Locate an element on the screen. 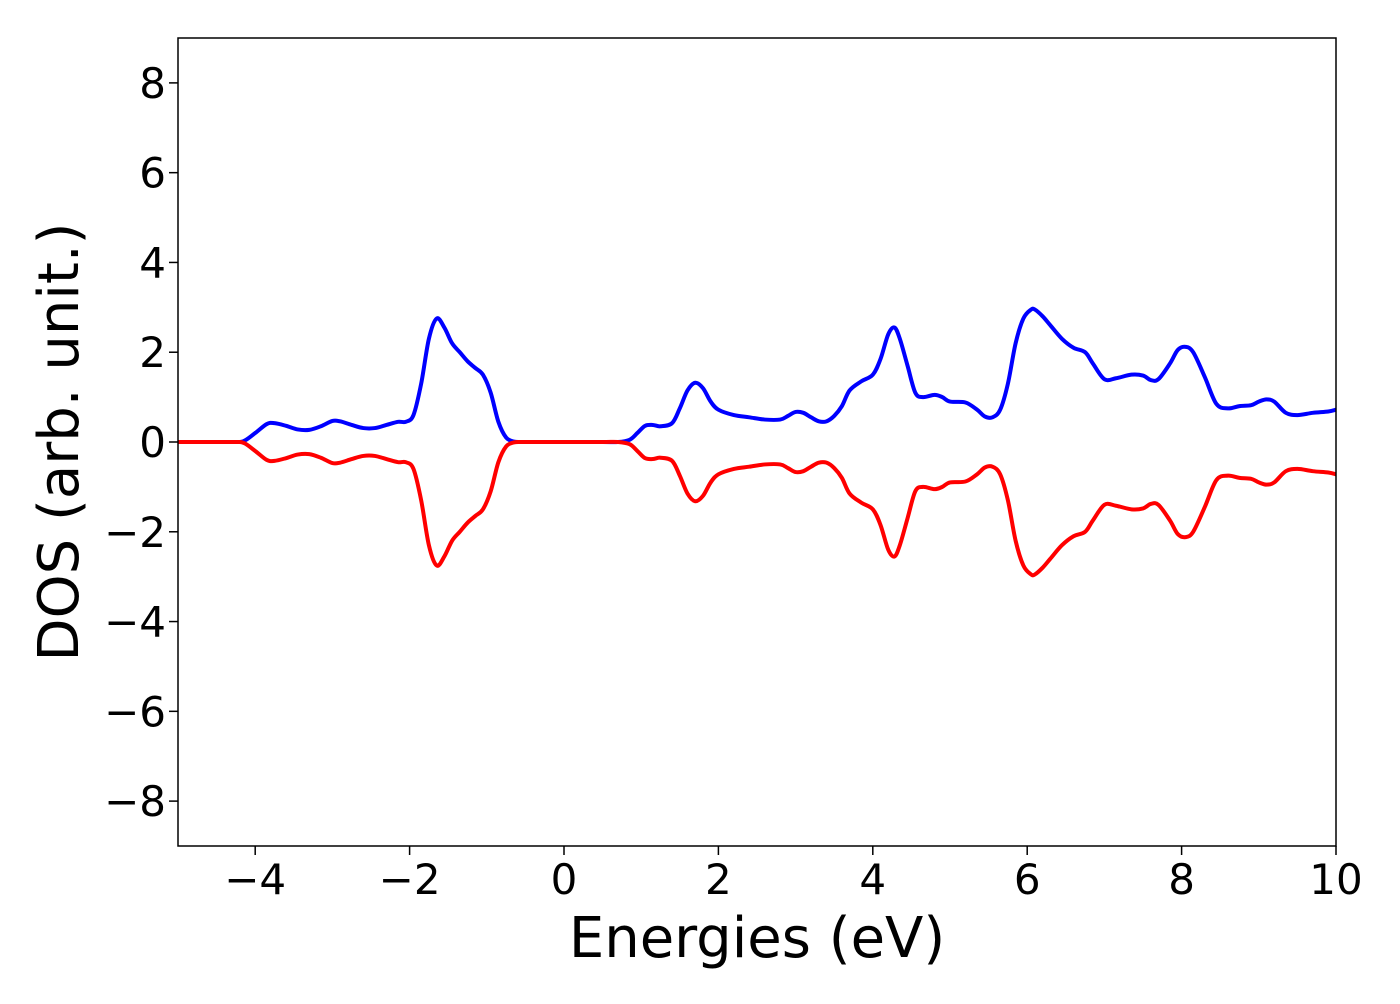 This screenshot has height=1004, width=1400. y-tick-label: −2 is located at coordinates (135, 532).